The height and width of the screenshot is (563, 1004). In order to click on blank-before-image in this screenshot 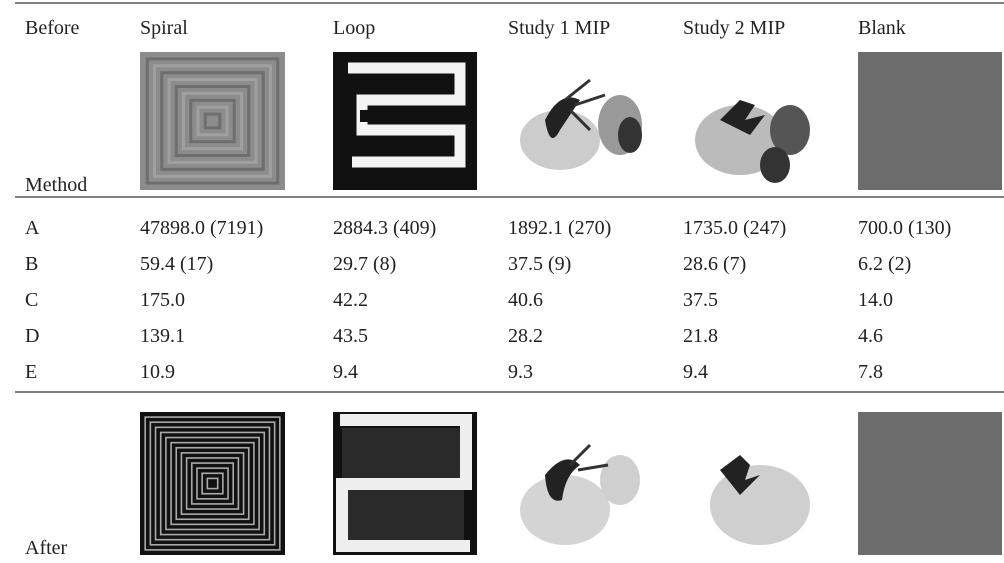, I will do `click(930, 121)`.